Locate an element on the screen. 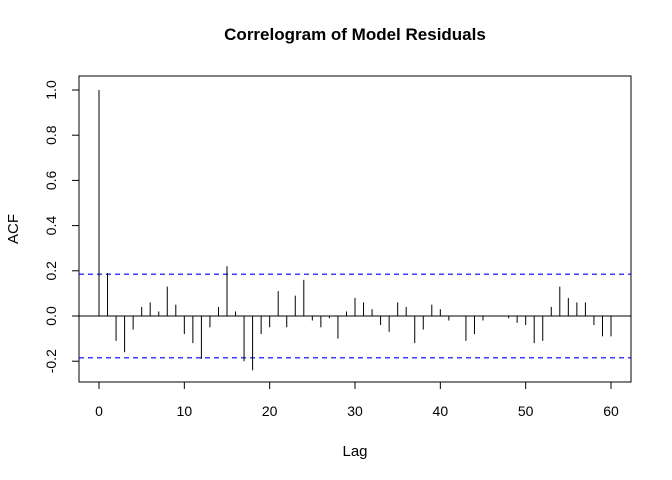  x-tick-label: 30 is located at coordinates (355, 411).